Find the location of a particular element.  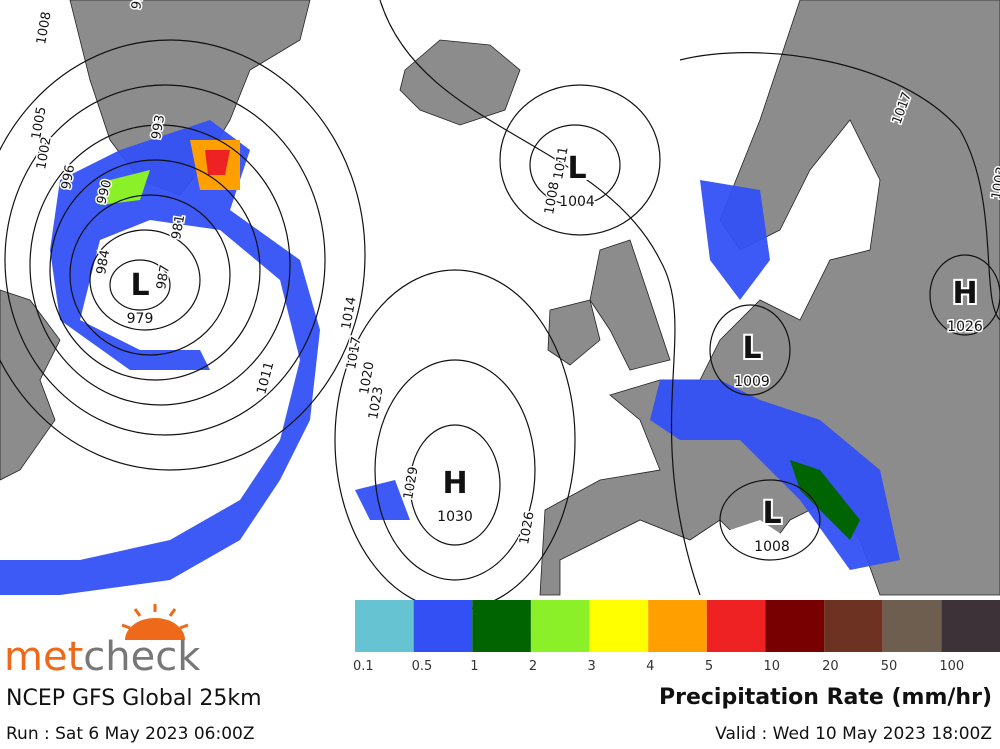

legend-label: 3 is located at coordinates (592, 666).